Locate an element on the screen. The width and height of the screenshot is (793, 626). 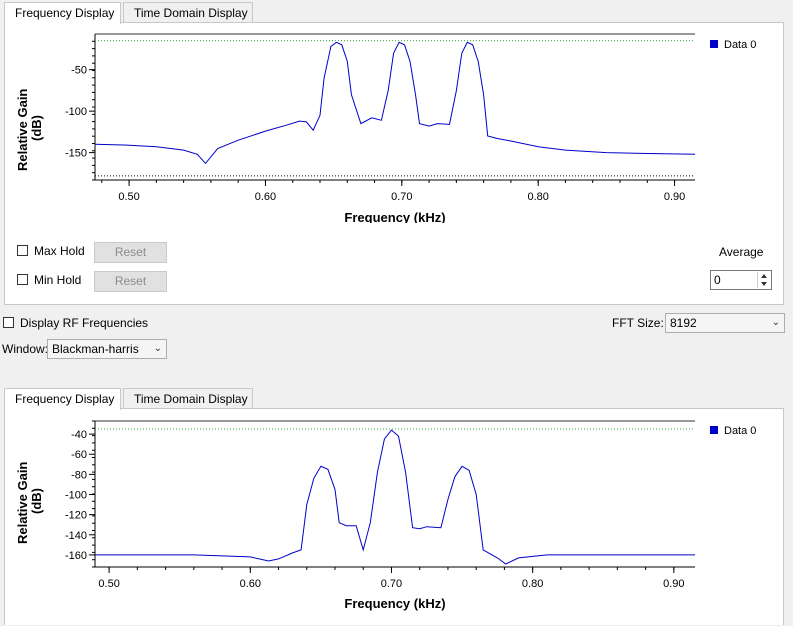
max-hold-label: Max Hold is located at coordinates (59, 251).